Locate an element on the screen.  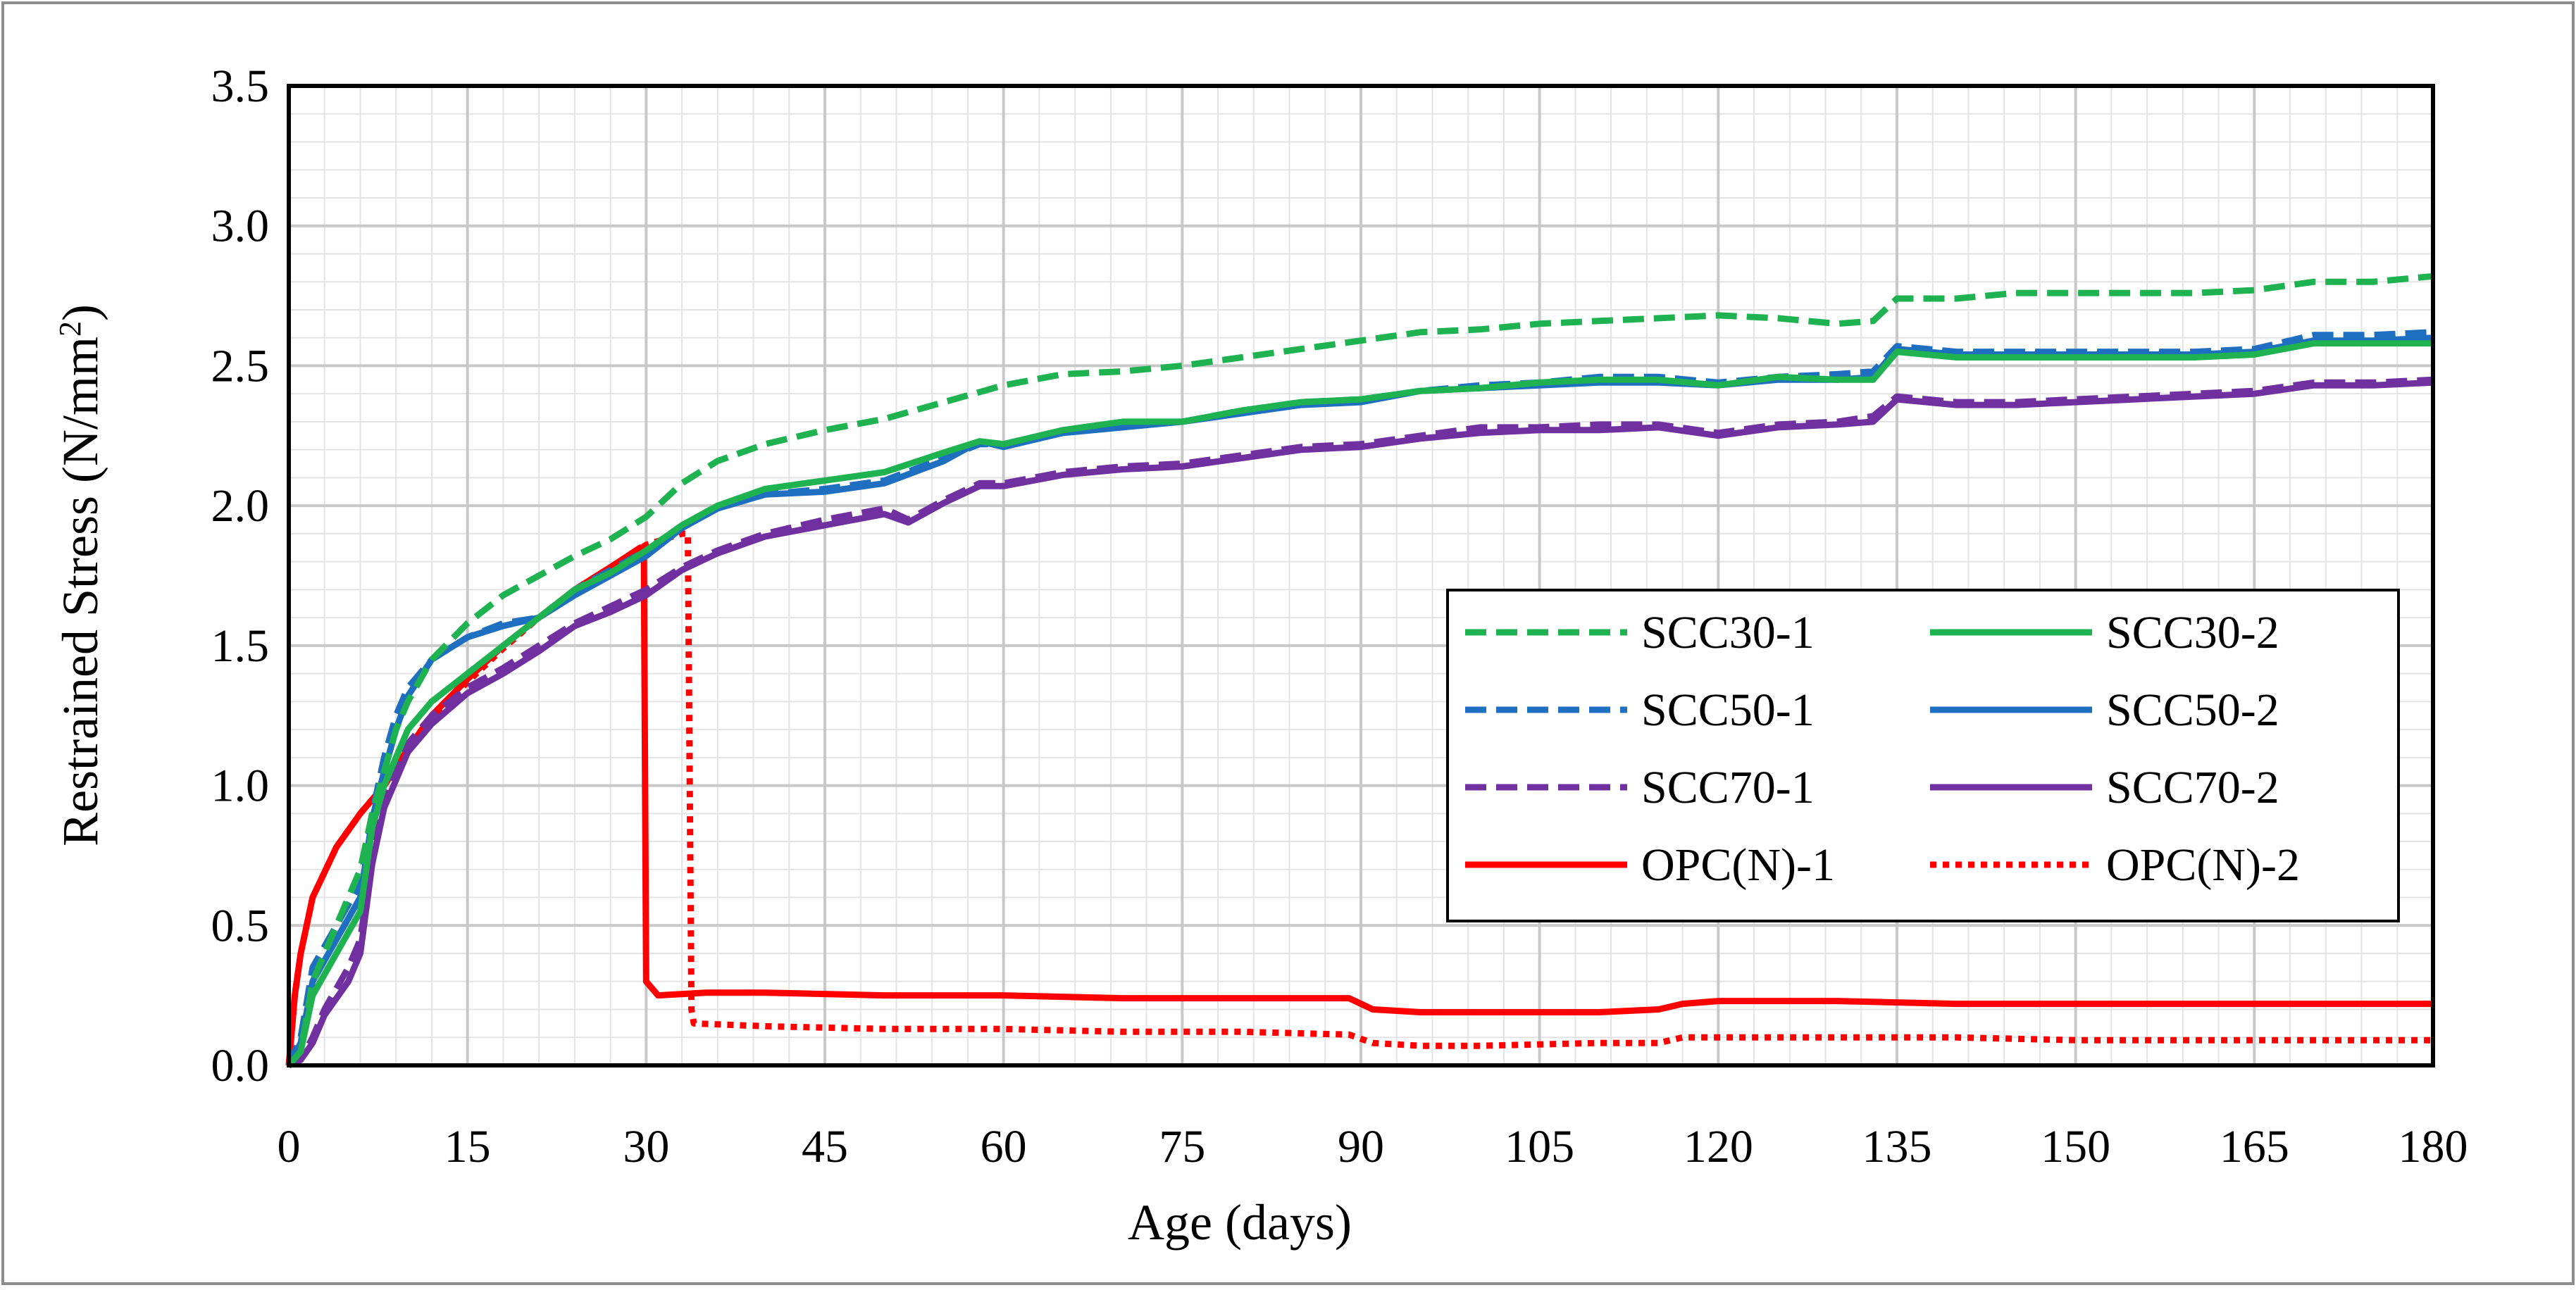
x-tick-label: 0 is located at coordinates (289, 1146).